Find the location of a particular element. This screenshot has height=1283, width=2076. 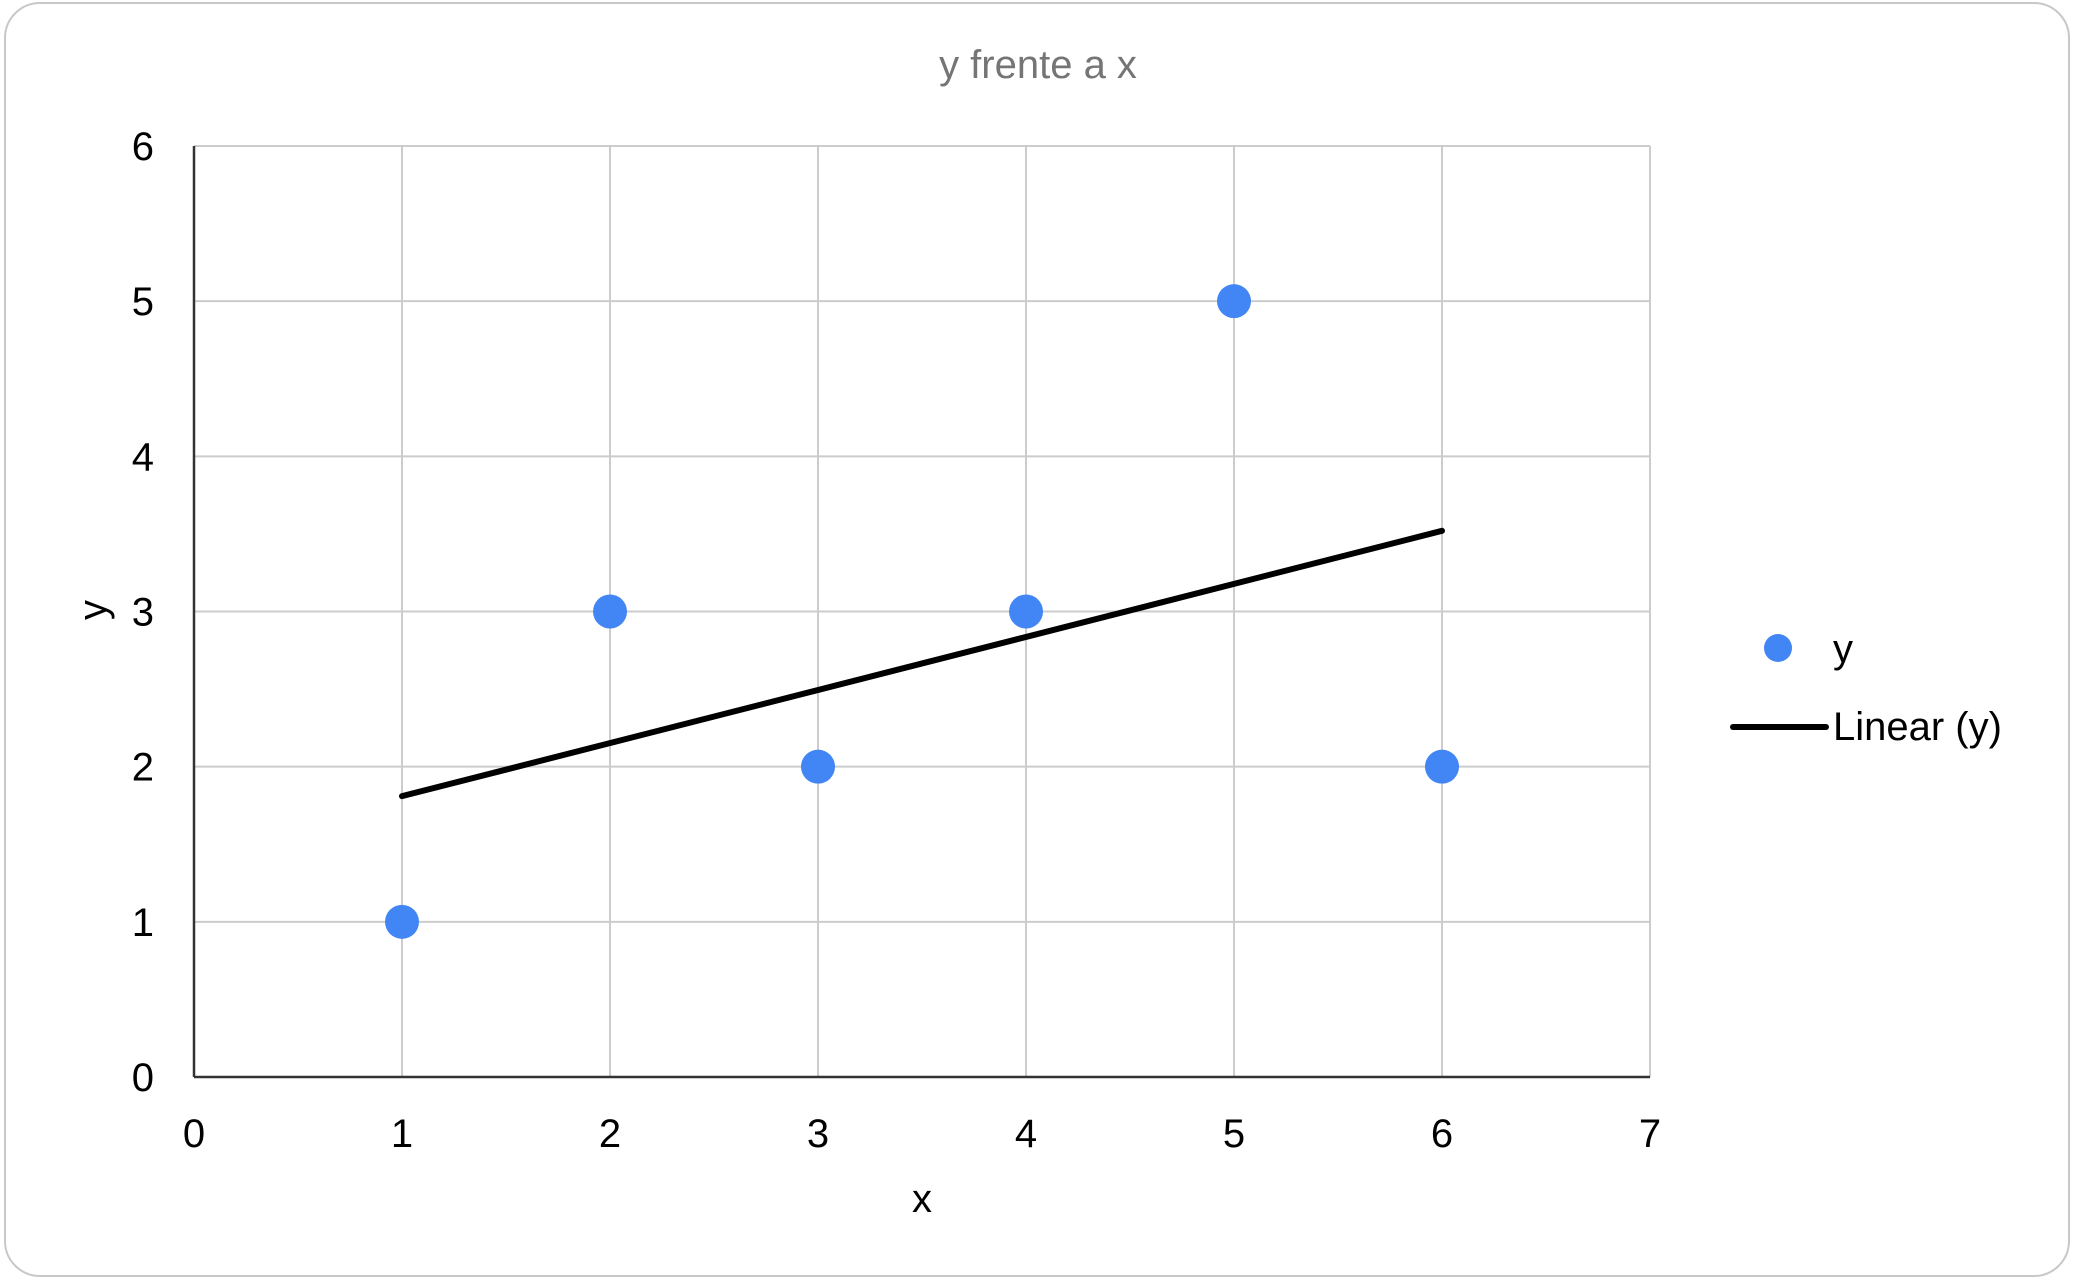

x-tick-label: 7 is located at coordinates (1650, 1134).